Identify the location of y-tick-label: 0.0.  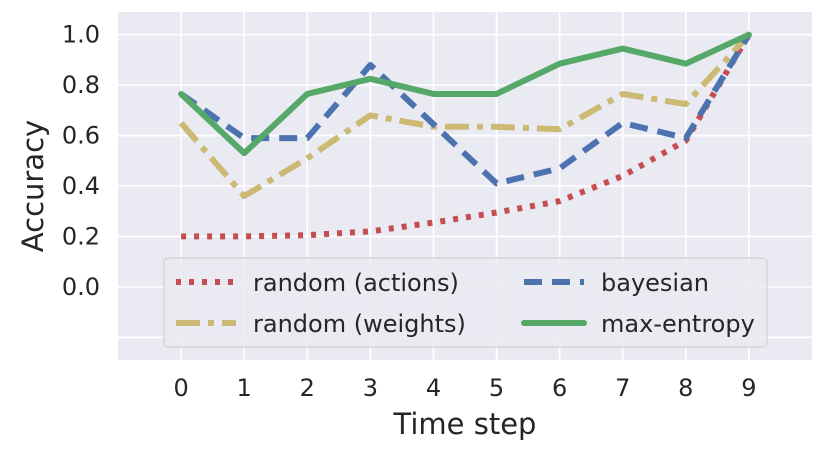
(81, 287).